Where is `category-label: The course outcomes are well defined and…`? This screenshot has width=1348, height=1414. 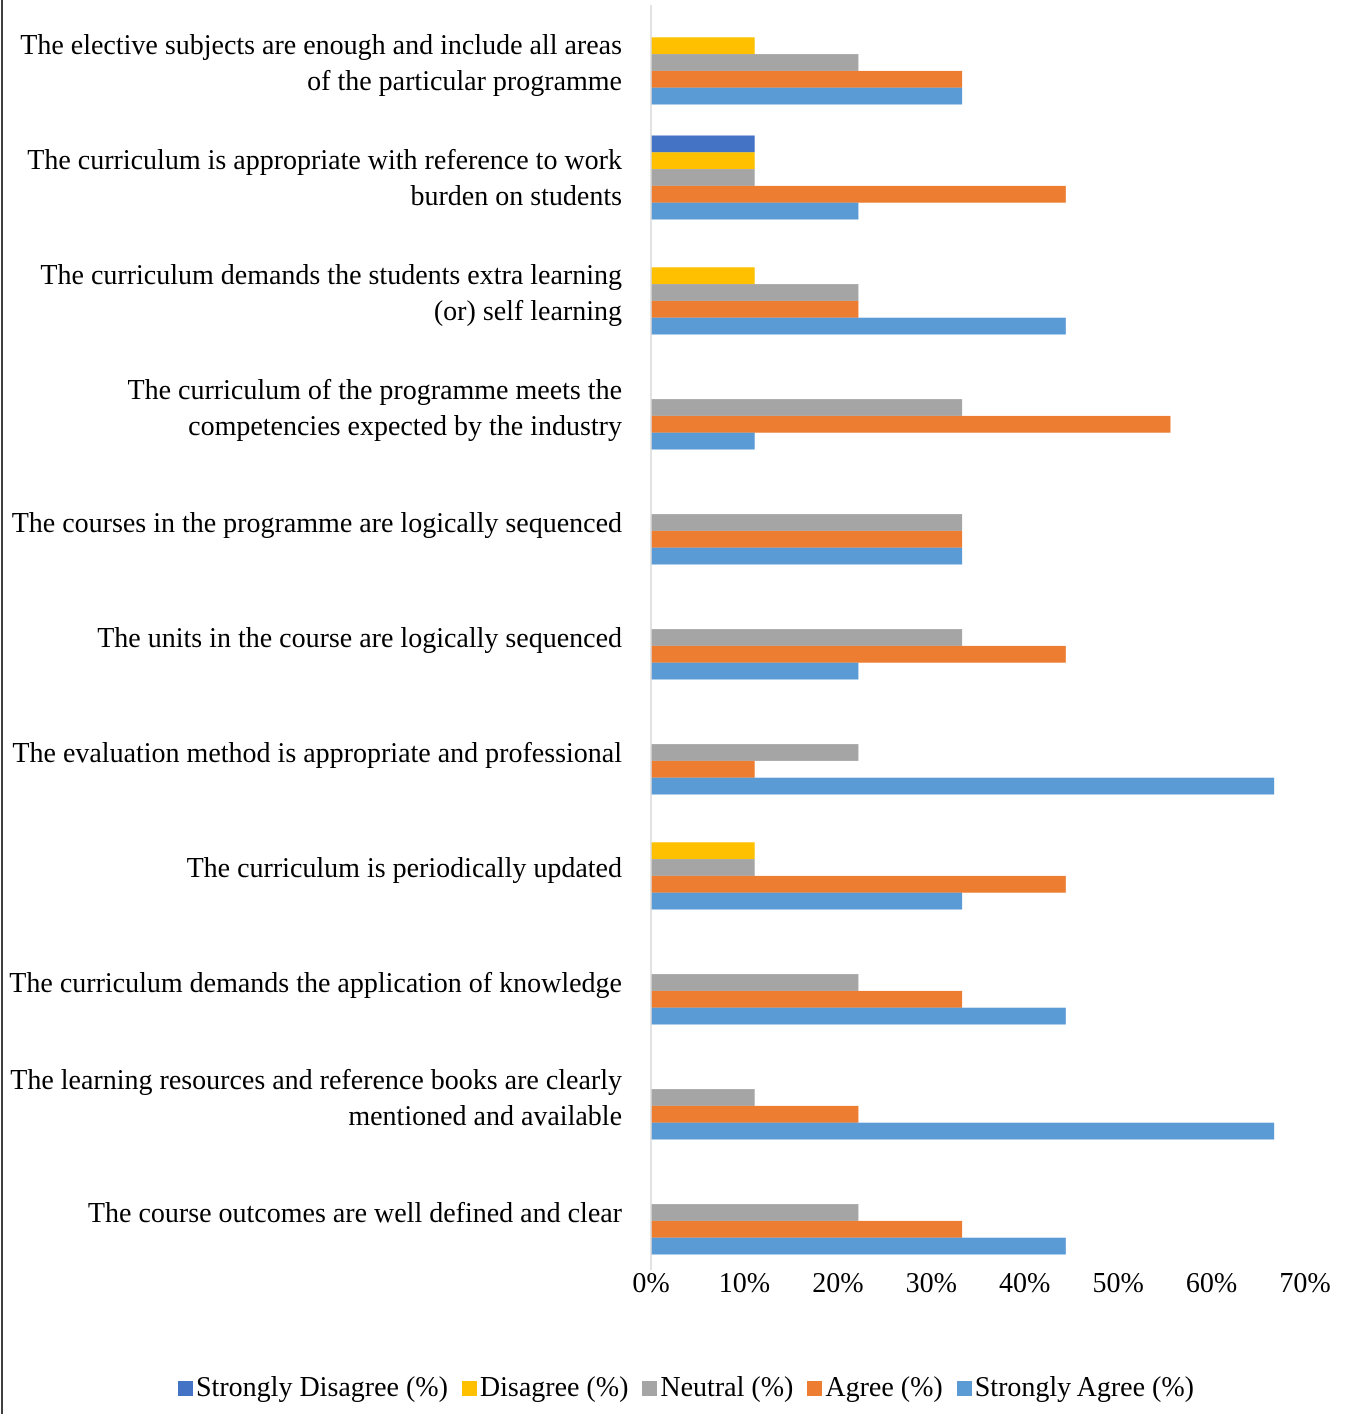
category-label: The course outcomes are well defined and… is located at coordinates (354, 1213).